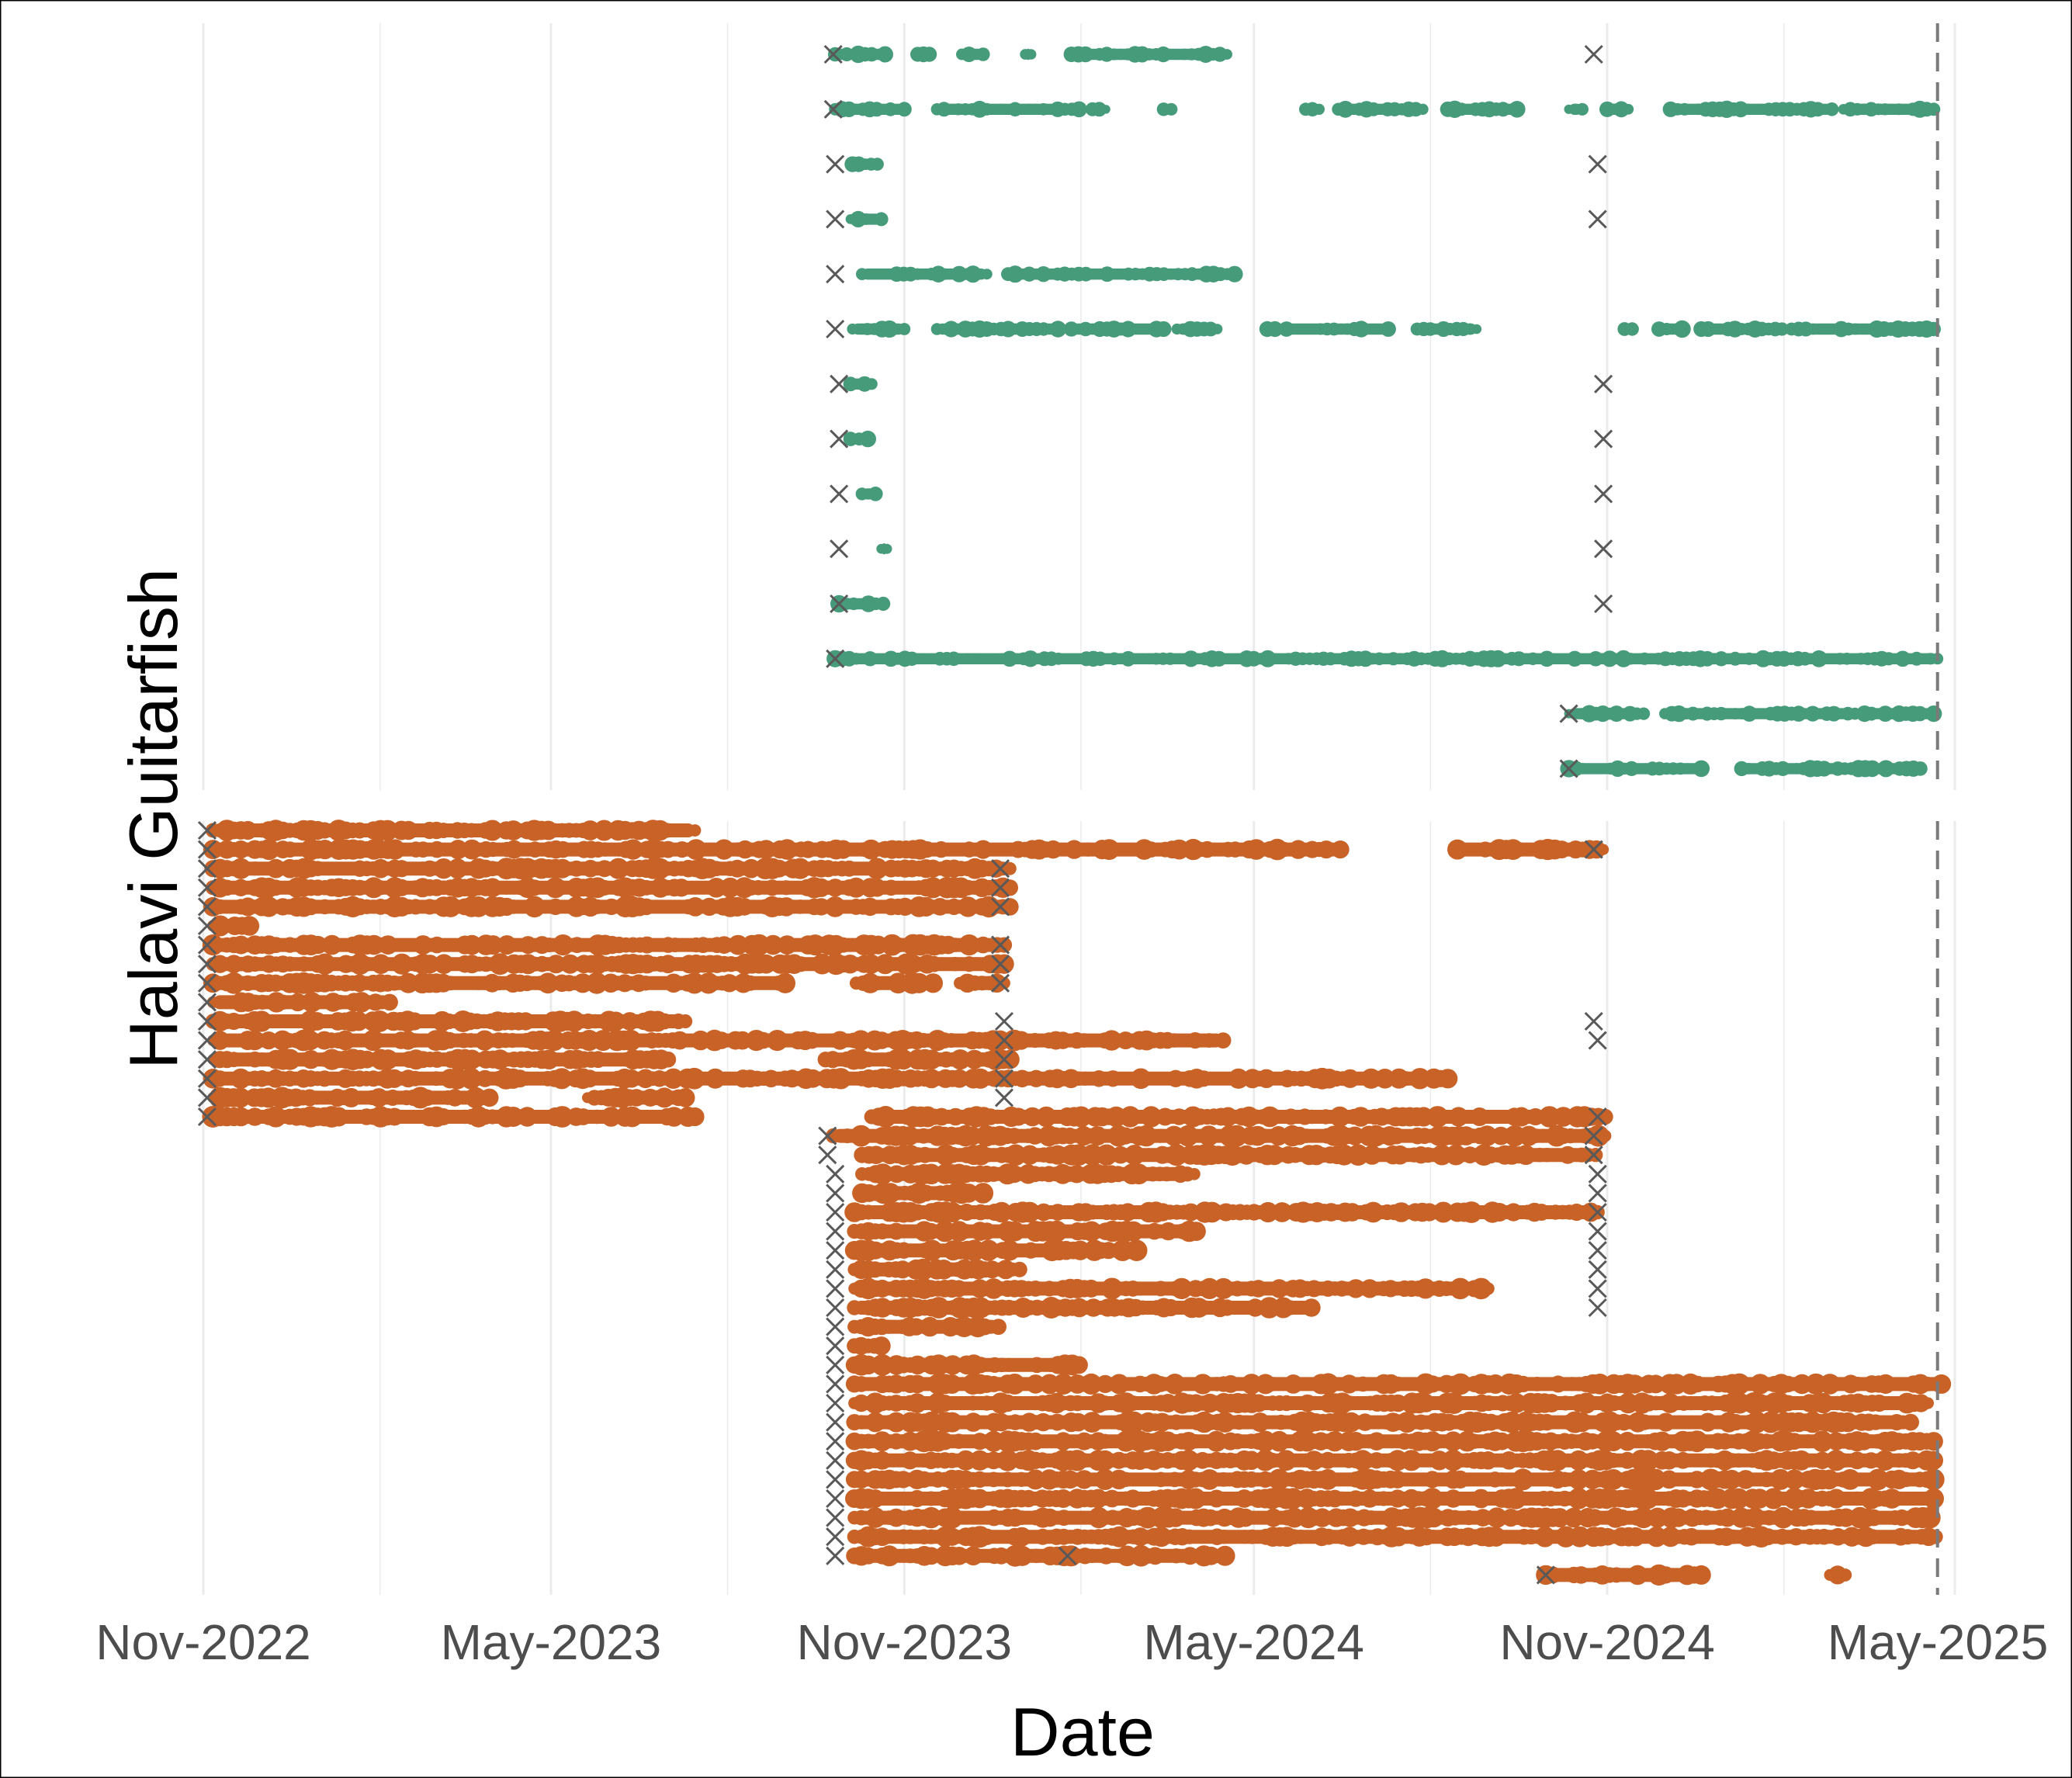 This screenshot has width=2072, height=1778. What do you see at coordinates (905, 1642) in the screenshot?
I see `x-tick-label: Nov-2023` at bounding box center [905, 1642].